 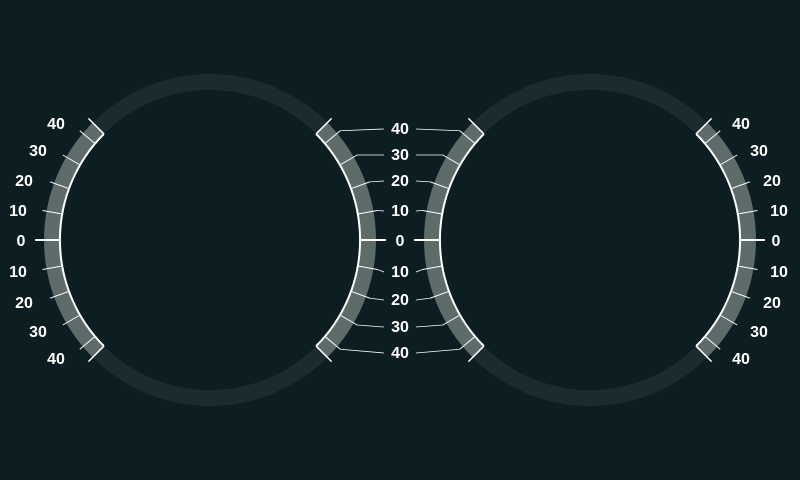 What do you see at coordinates (38, 151) in the screenshot?
I see `left-label-up-30: 30` at bounding box center [38, 151].